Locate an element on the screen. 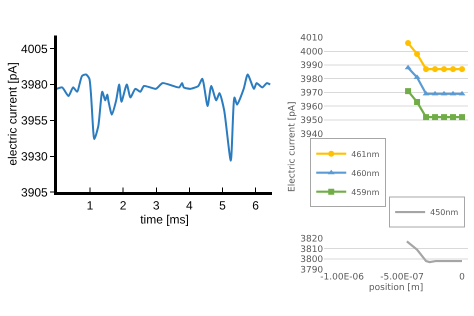  x-tick-label: 0 is located at coordinates (462, 277).